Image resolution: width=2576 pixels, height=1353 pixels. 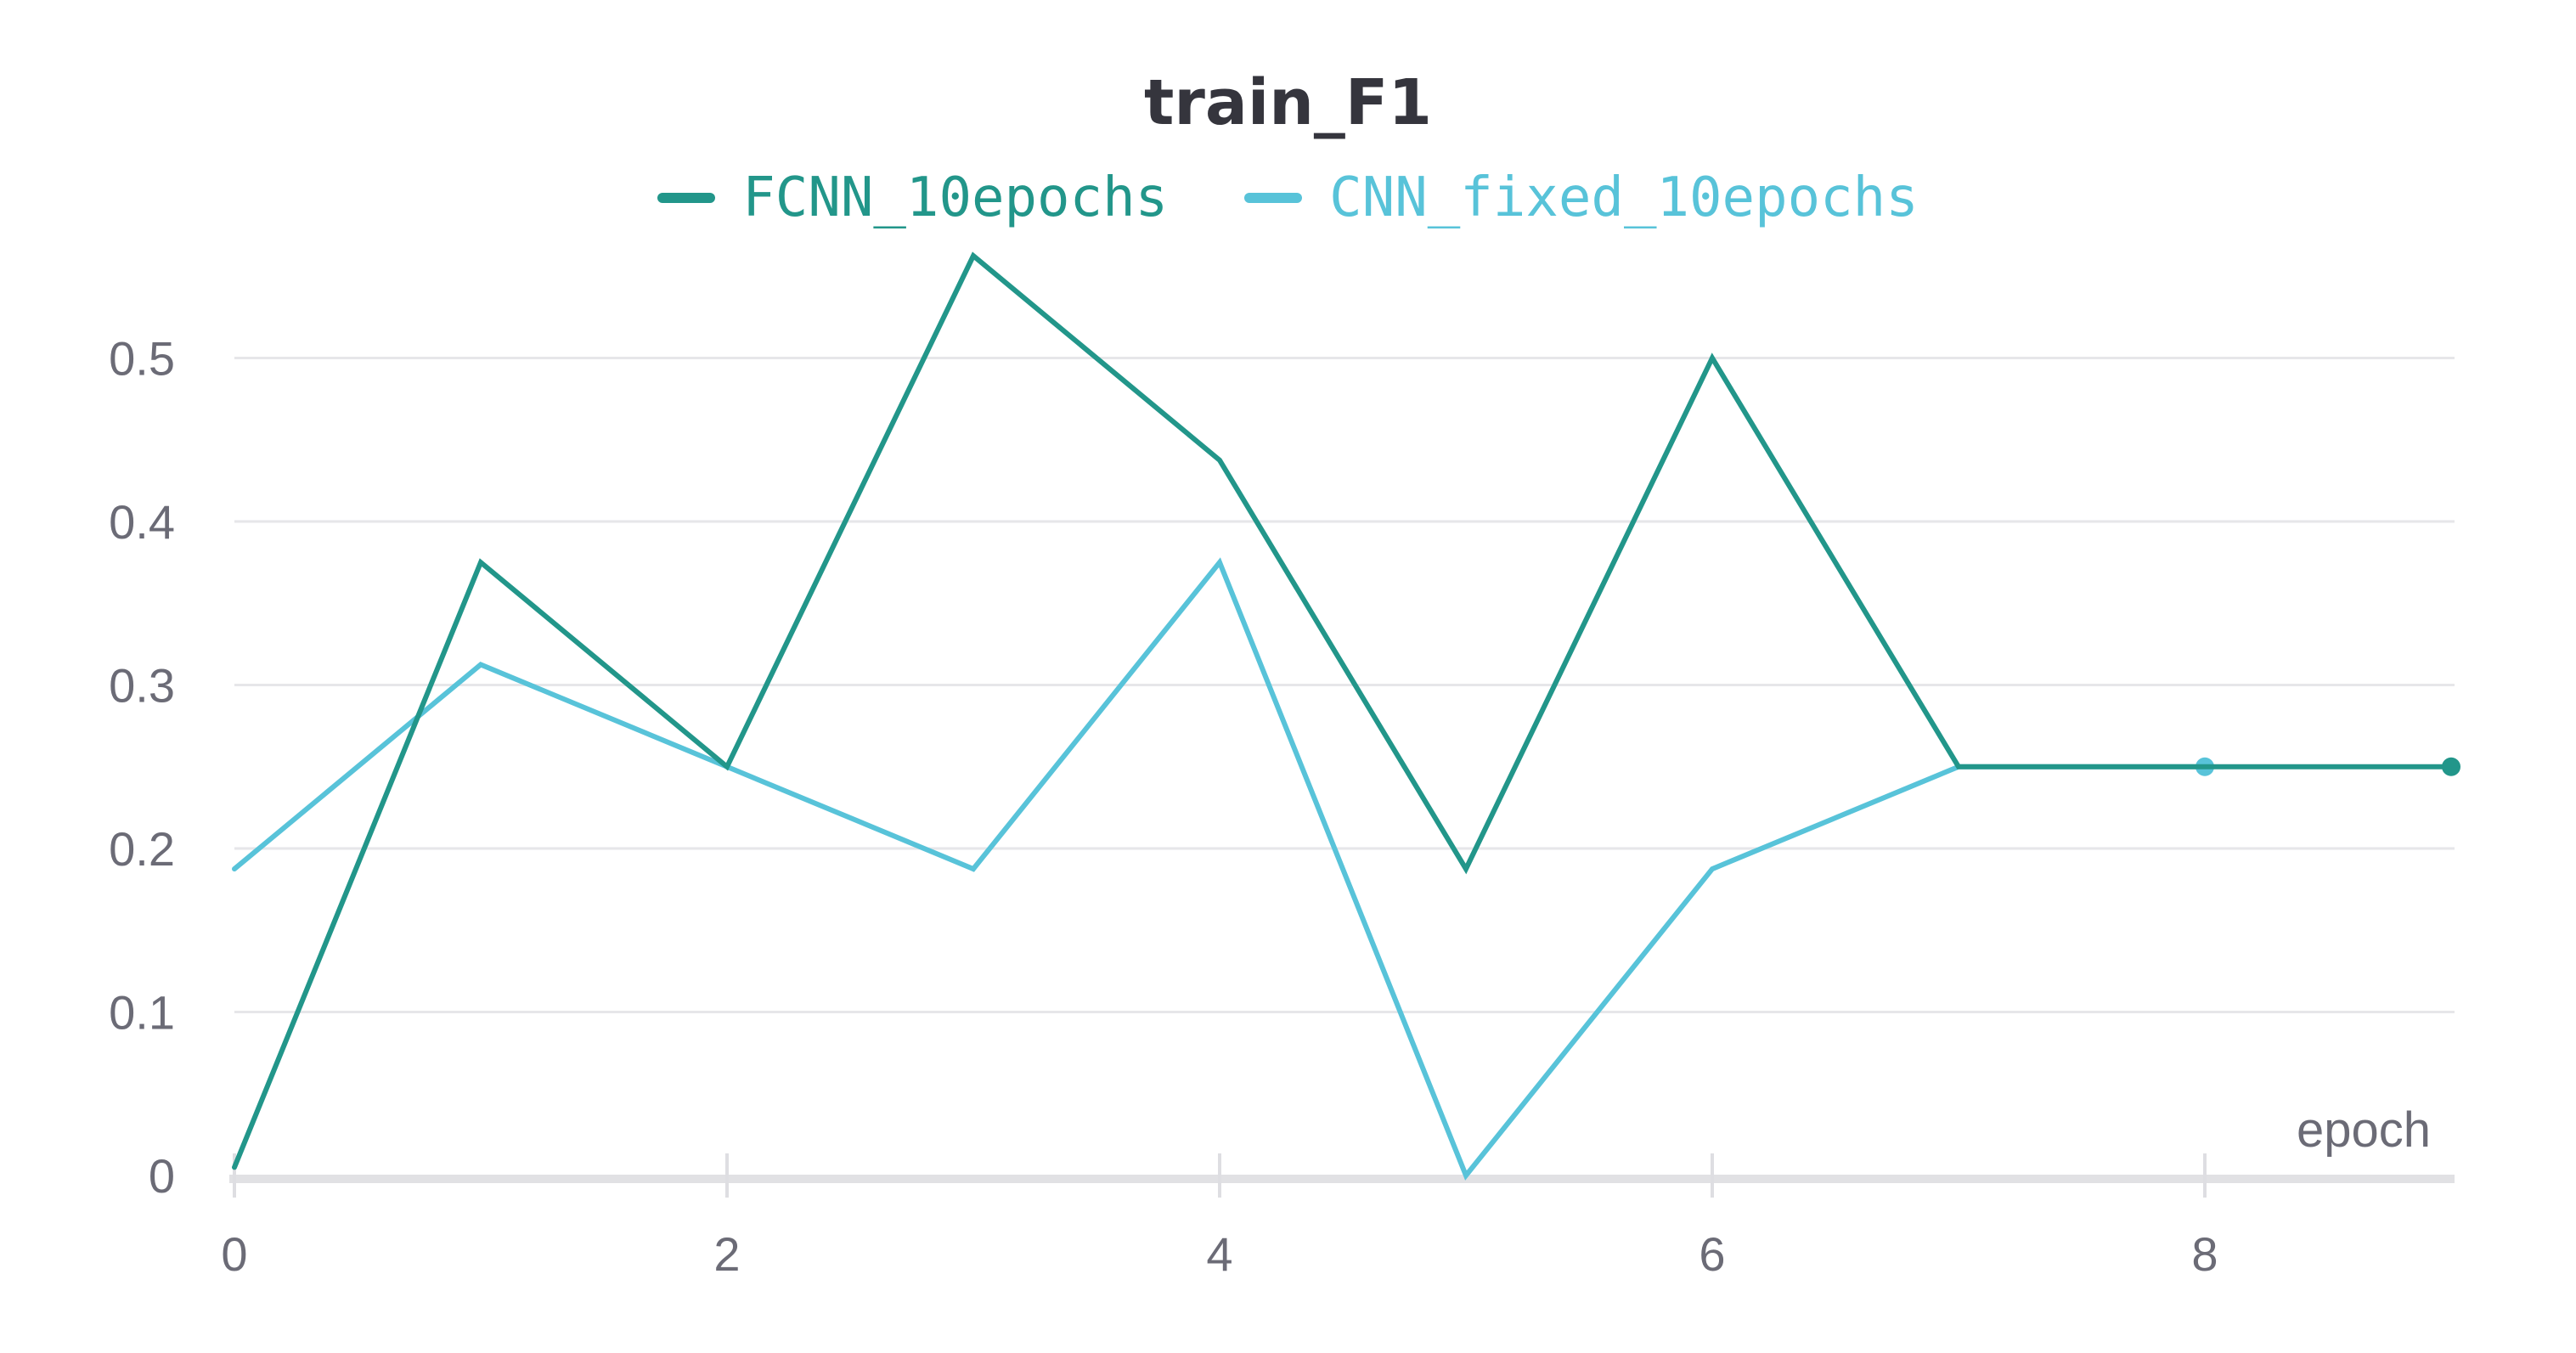 I want to click on x-tick-label: 0, so click(x=234, y=1254).